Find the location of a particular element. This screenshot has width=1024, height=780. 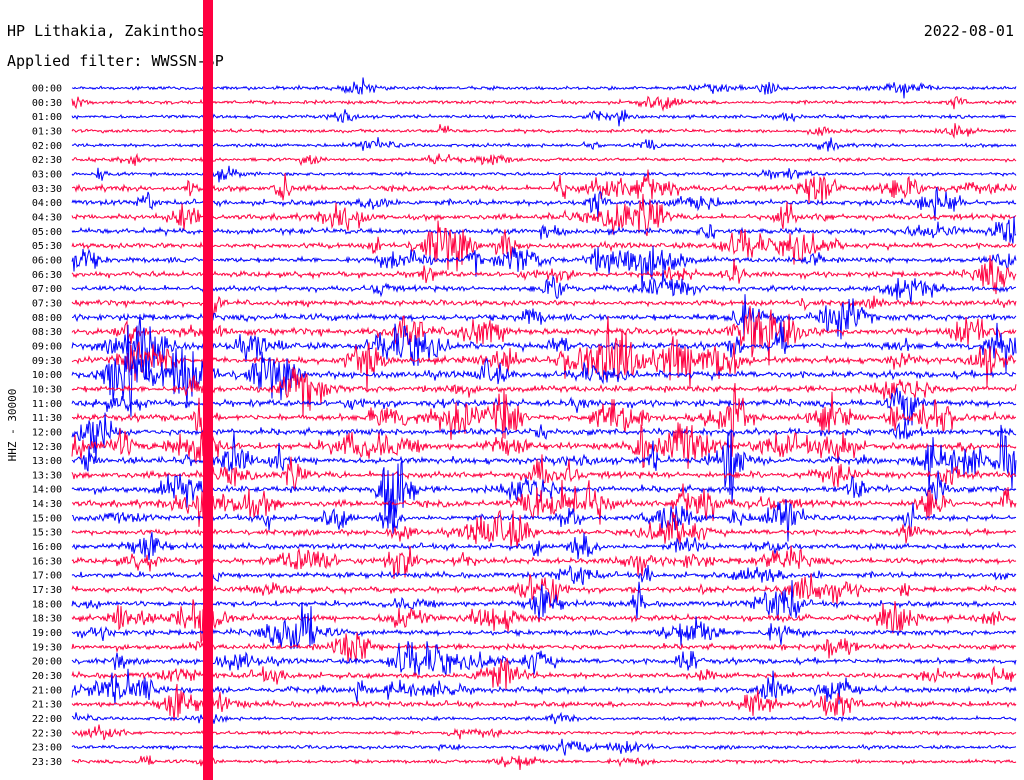

time-label: 11:30 is located at coordinates (47, 418).